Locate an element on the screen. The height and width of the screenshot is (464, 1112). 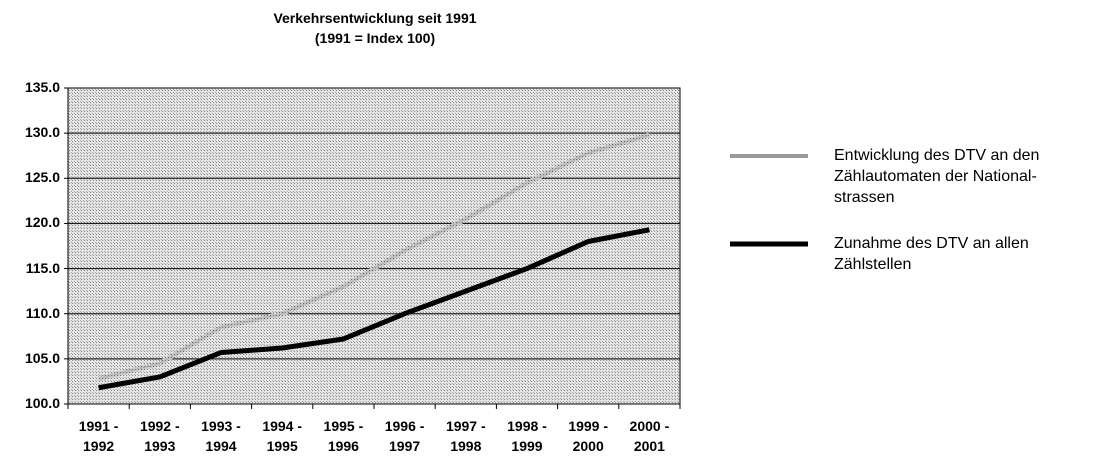
y-tick-label: 110.0 is located at coordinates (42, 312).